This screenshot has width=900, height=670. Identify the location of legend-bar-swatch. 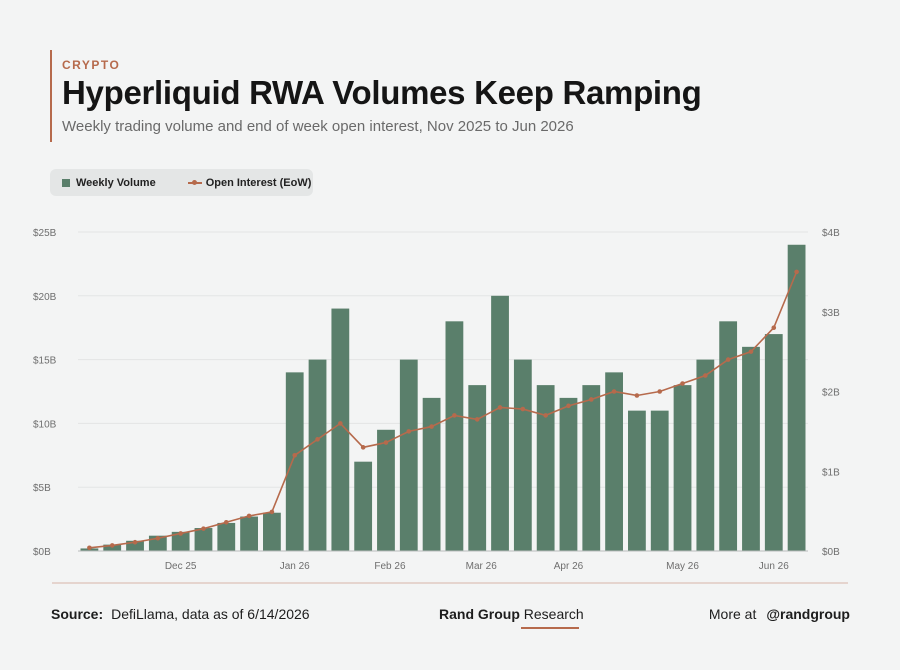
(66, 182).